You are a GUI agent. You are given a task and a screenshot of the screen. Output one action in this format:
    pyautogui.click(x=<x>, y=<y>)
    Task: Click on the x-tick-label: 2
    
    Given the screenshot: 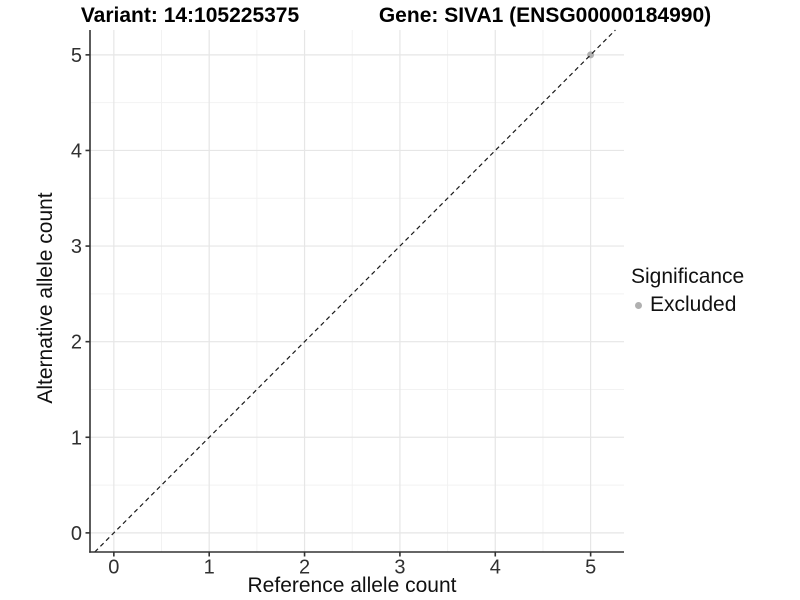 What is the action you would take?
    pyautogui.click(x=304, y=568)
    